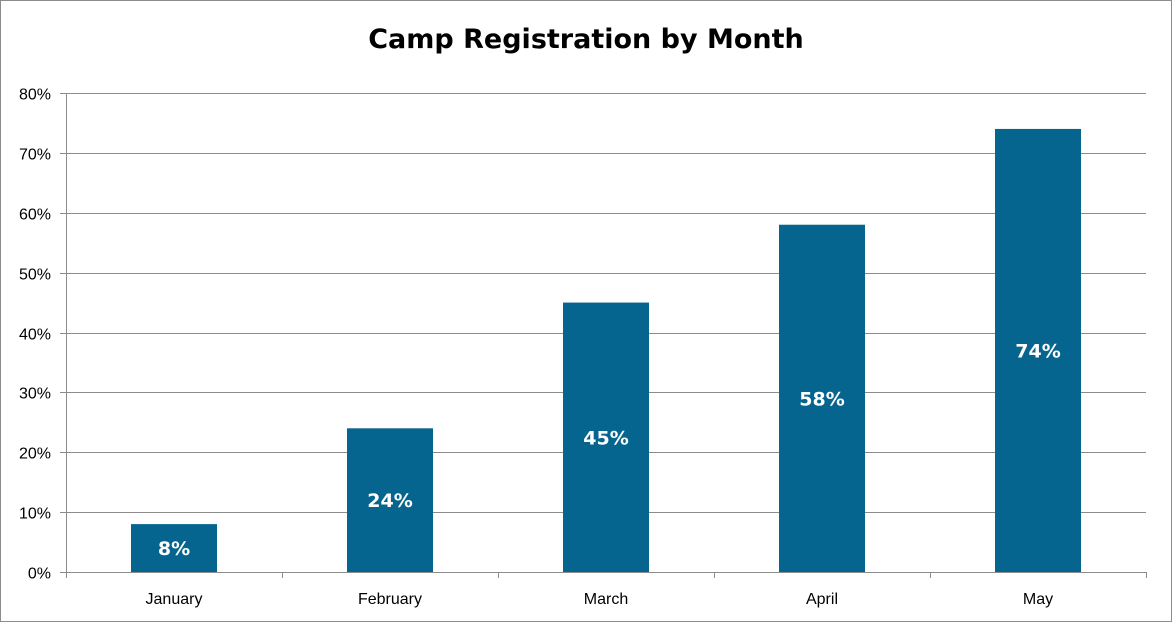  I want to click on bar-february, so click(390, 500).